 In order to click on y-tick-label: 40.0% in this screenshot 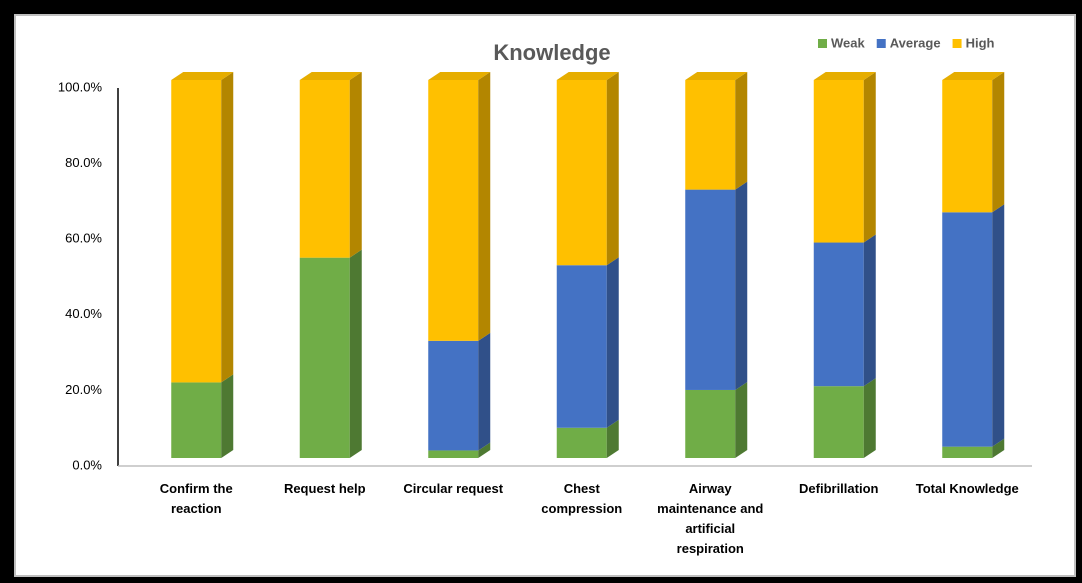, I will do `click(83, 313)`.